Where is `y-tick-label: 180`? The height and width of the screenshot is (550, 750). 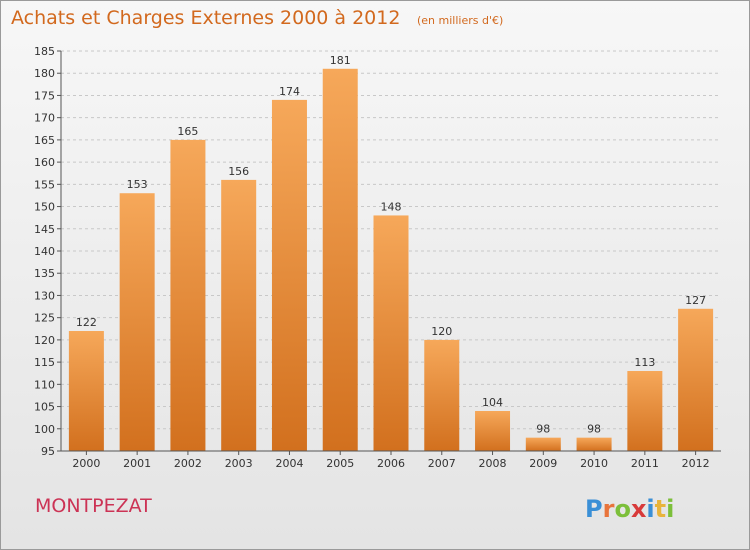
y-tick-label: 180 is located at coordinates (44, 73).